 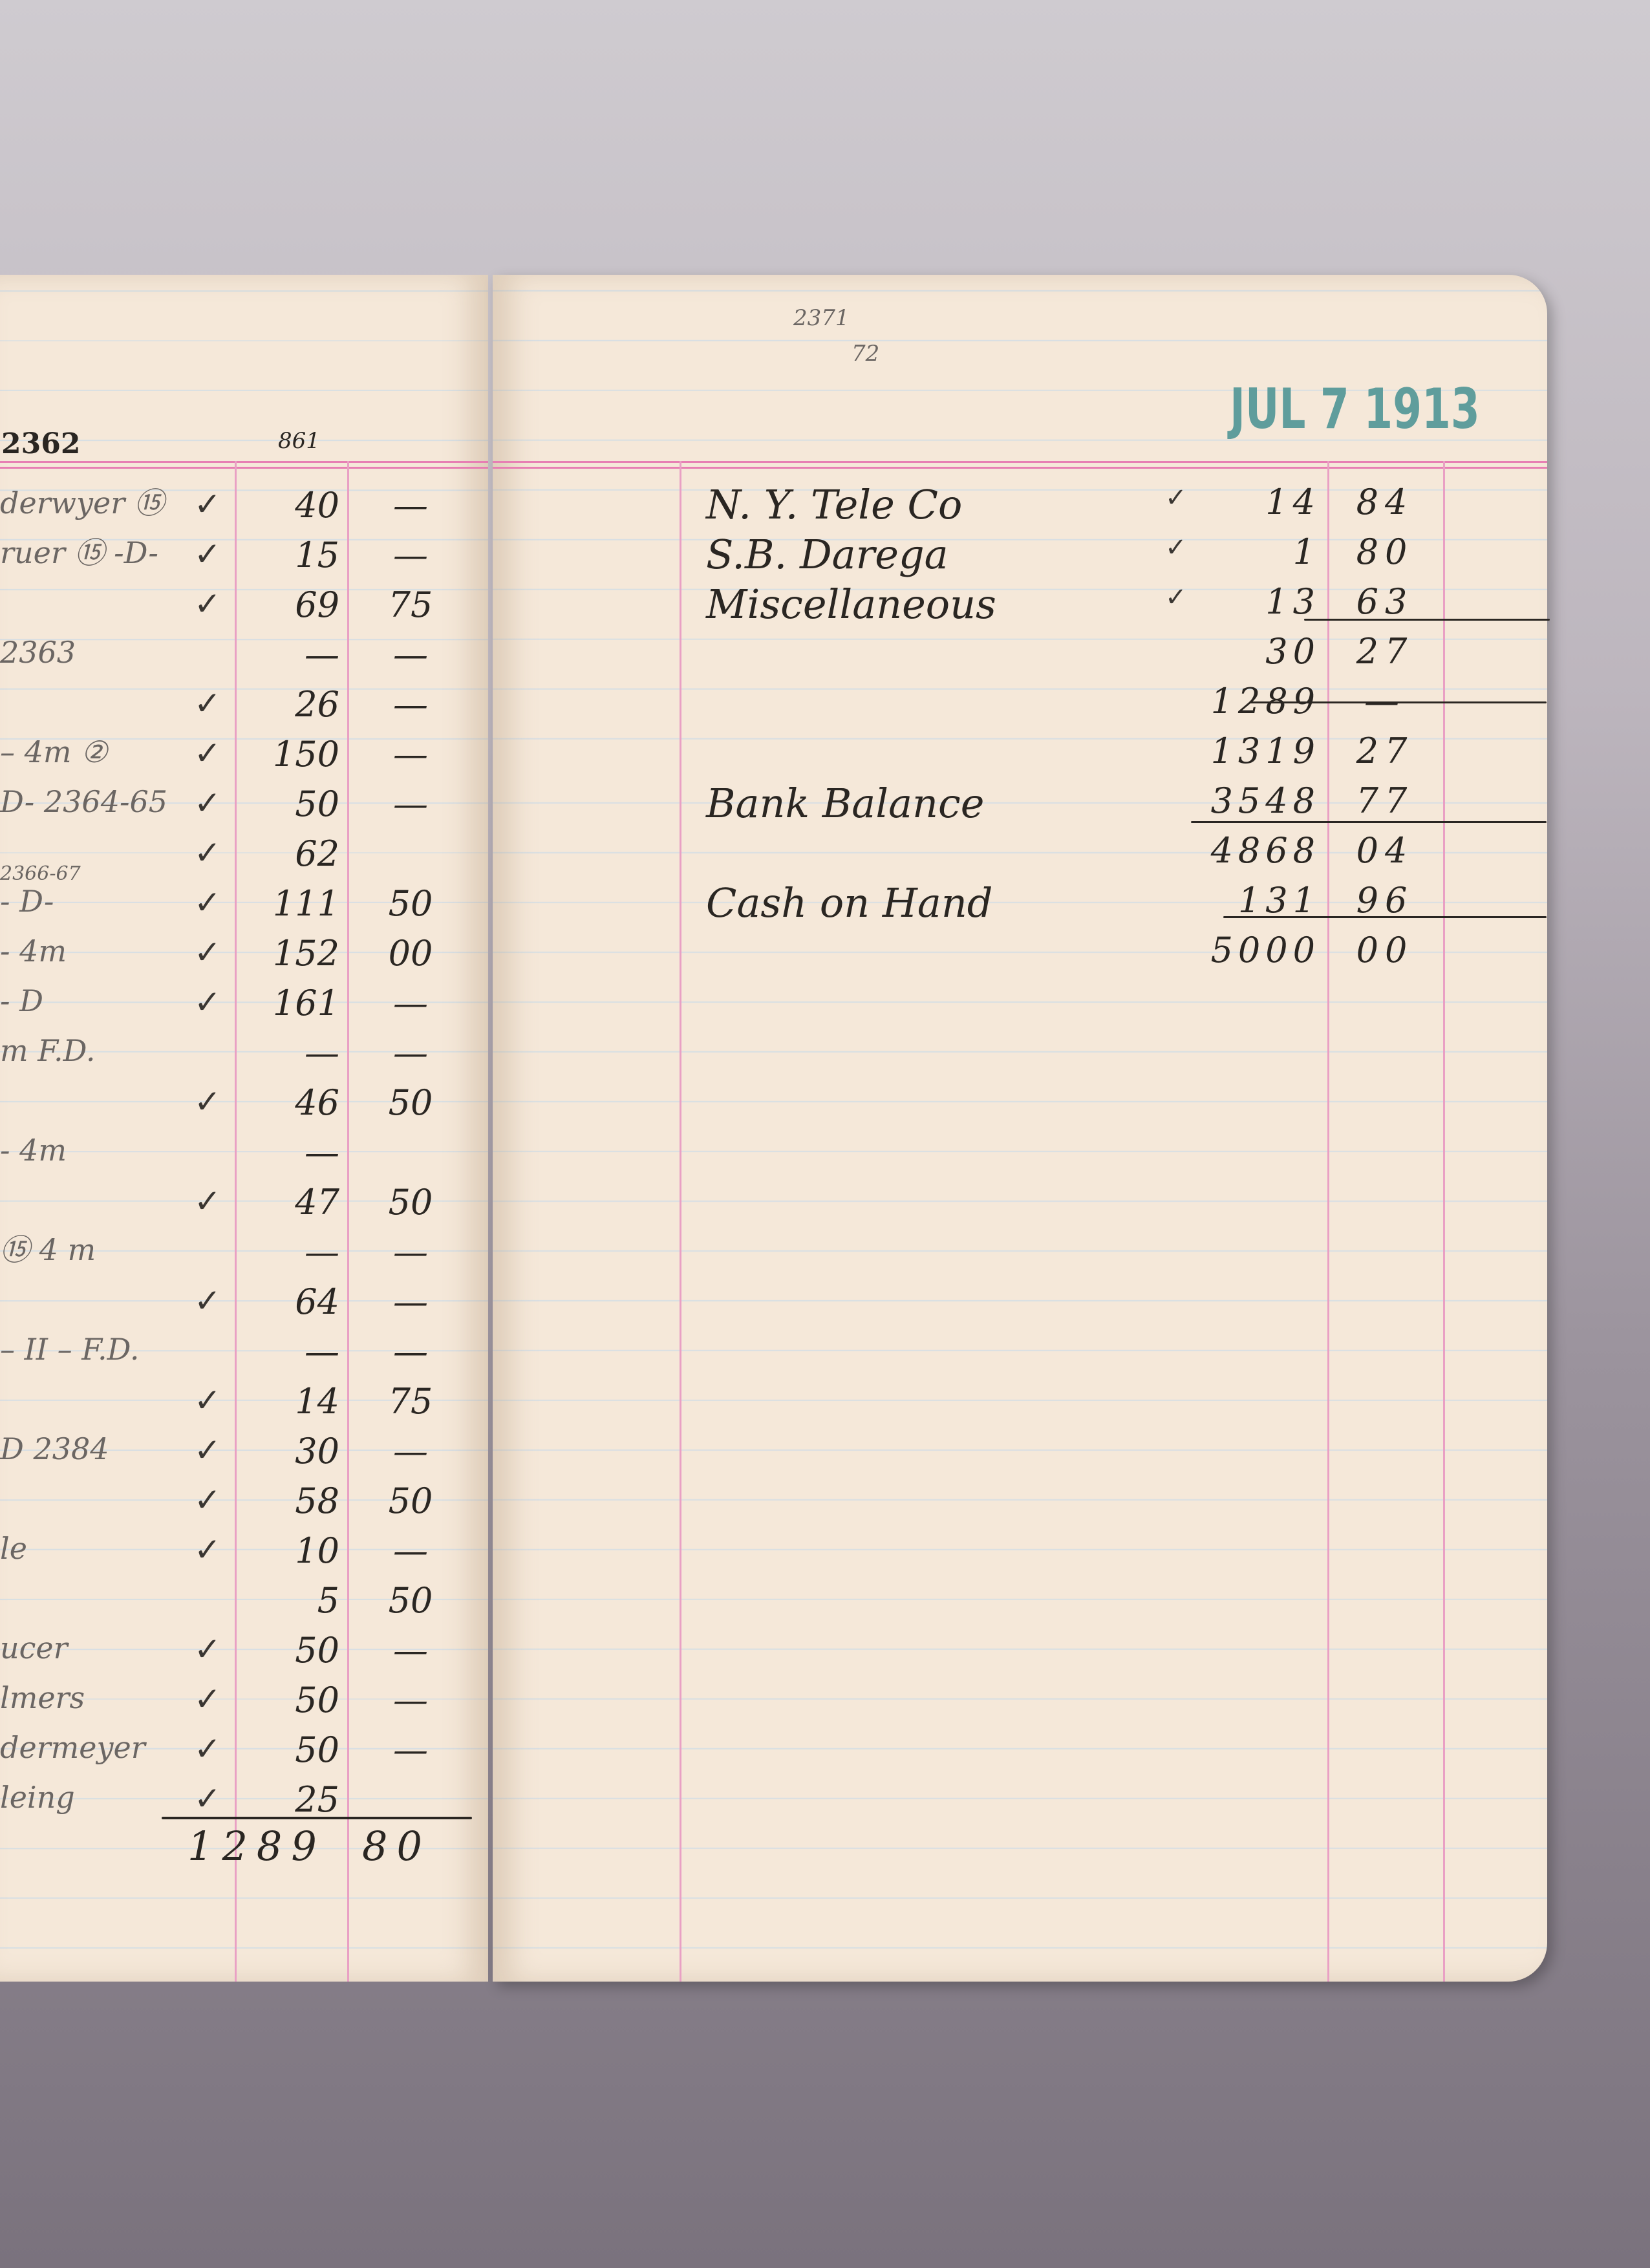 What do you see at coordinates (41, 443) in the screenshot?
I see `page-number: 2362` at bounding box center [41, 443].